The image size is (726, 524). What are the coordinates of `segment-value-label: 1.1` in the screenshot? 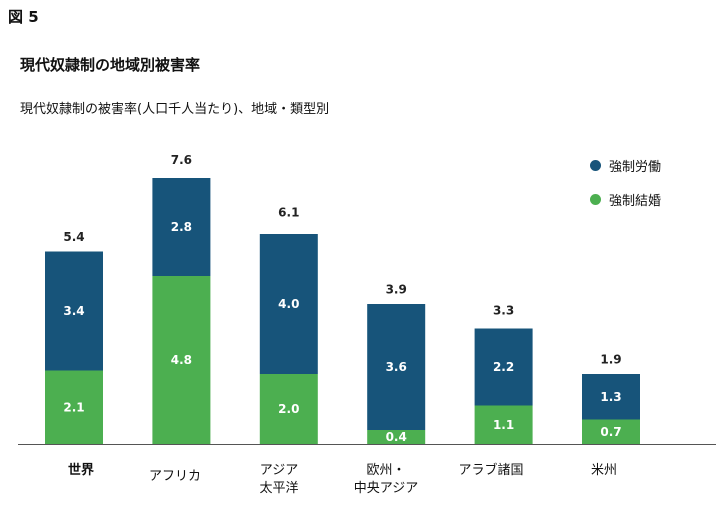 It's located at (503, 425).